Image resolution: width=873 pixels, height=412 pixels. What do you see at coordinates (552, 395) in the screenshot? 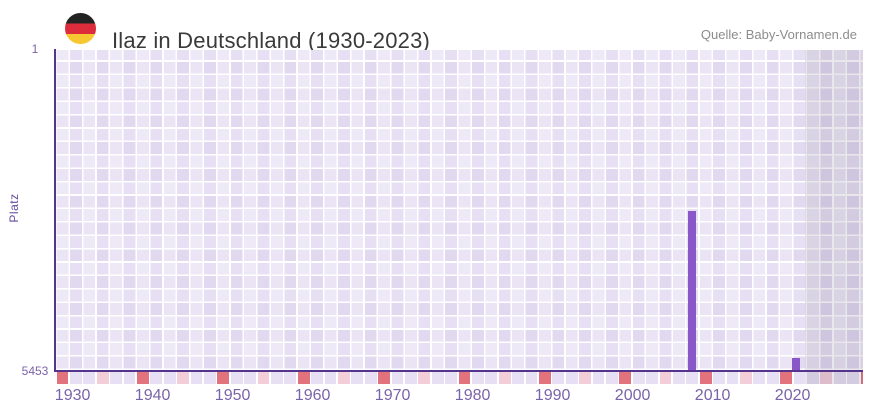
I see `x-axis-label: 1990` at bounding box center [552, 395].